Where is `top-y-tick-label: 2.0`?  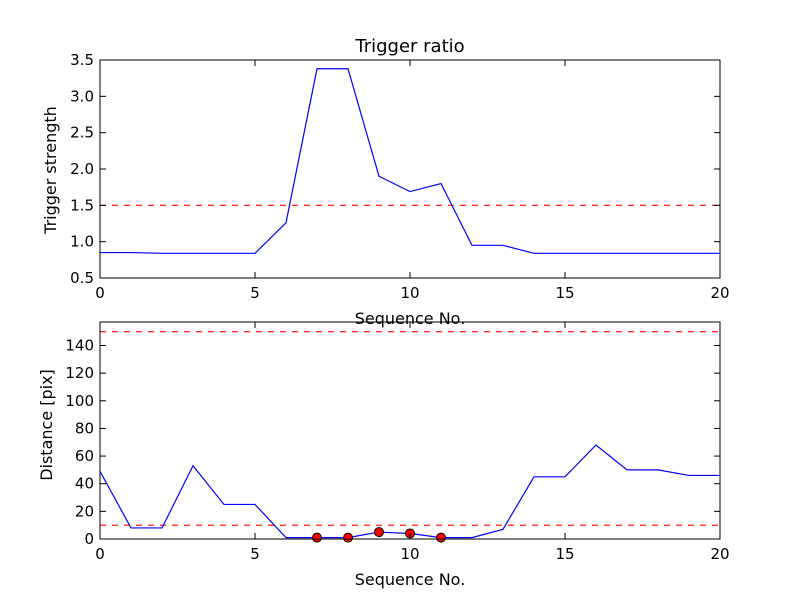 top-y-tick-label: 2.0 is located at coordinates (82, 169).